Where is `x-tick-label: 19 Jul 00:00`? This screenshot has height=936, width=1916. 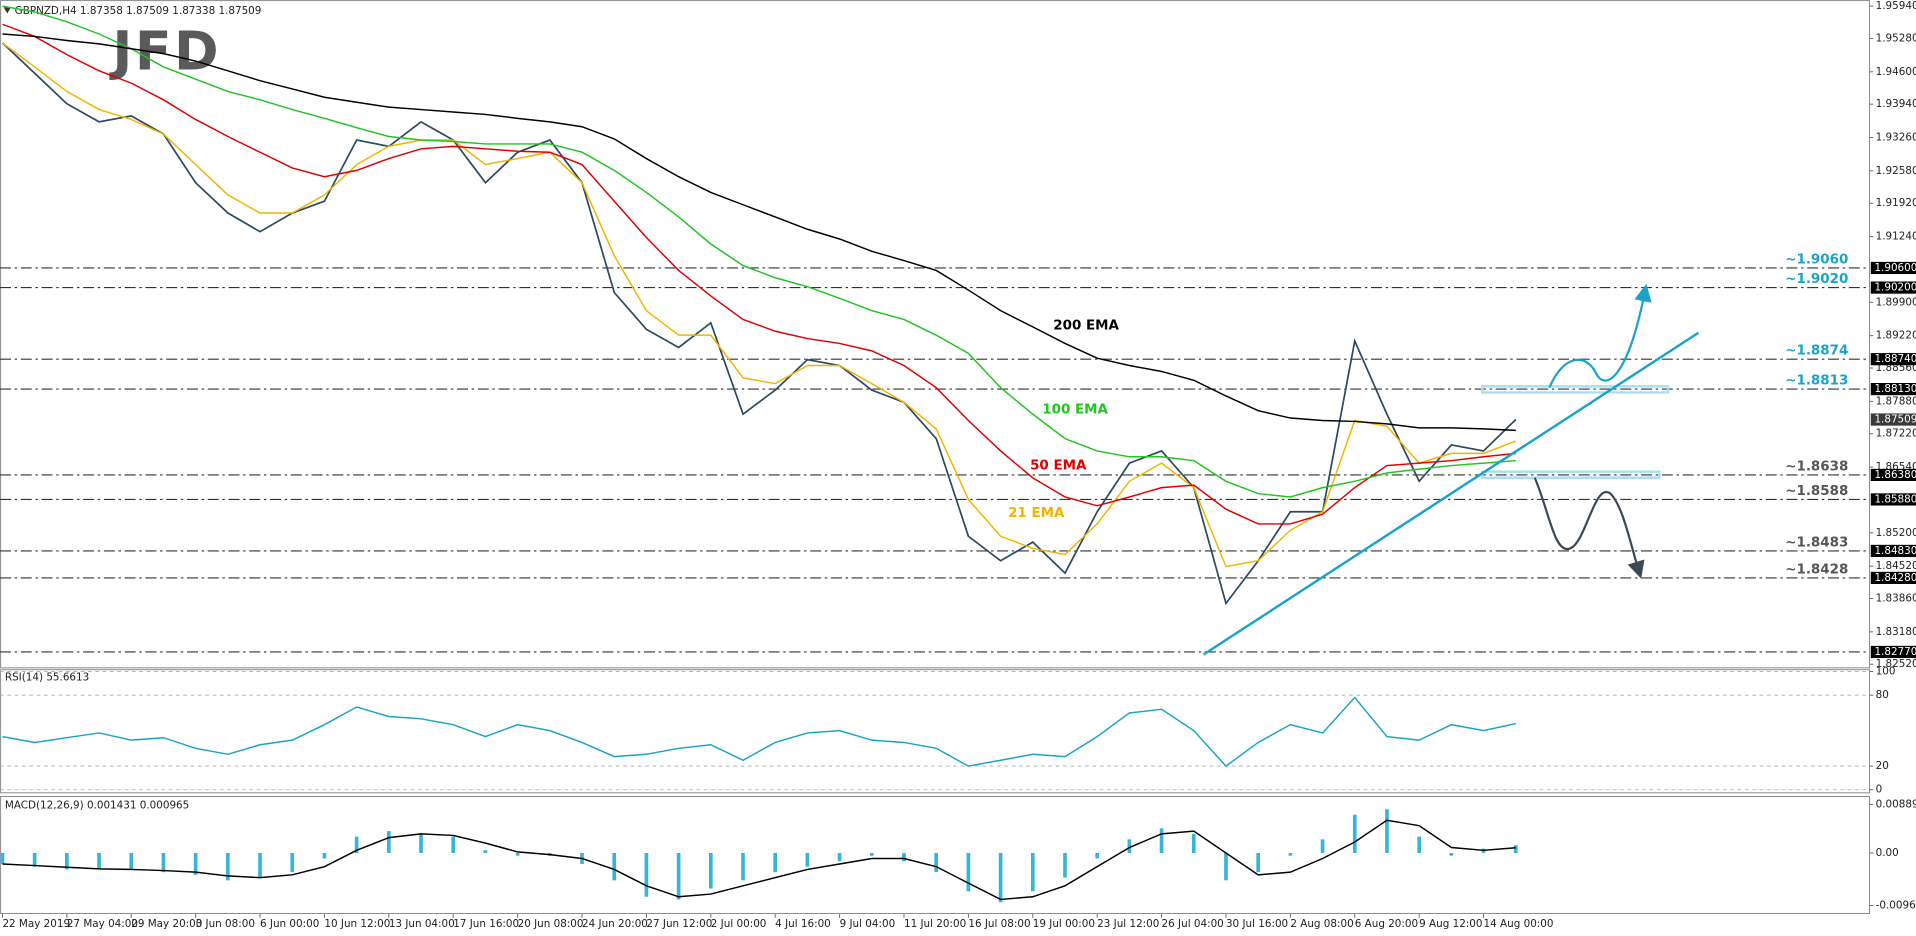 x-tick-label: 19 Jul 00:00 is located at coordinates (1064, 924).